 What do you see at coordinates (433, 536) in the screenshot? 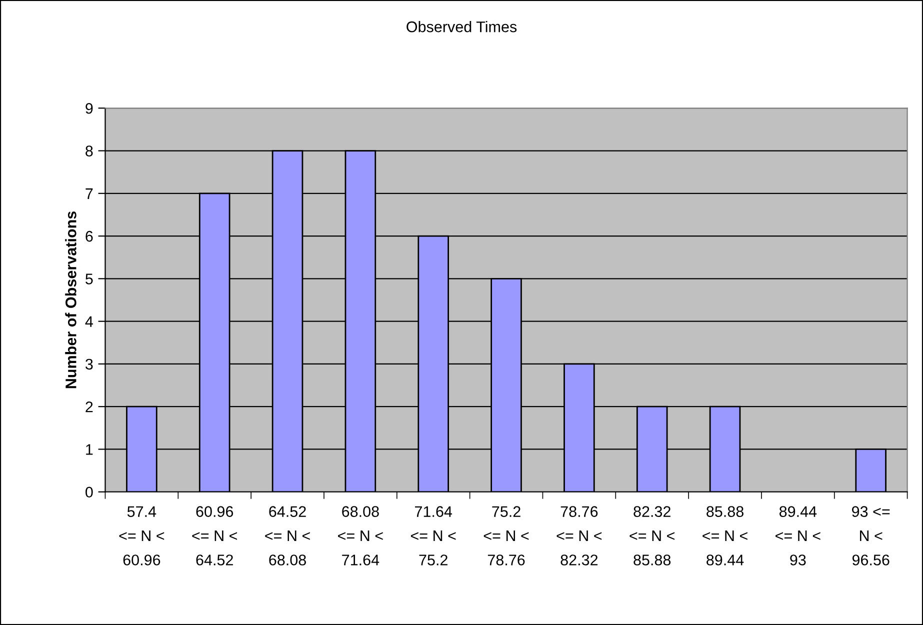
I see `x-tick-label: 71.64 <= N < 75.2` at bounding box center [433, 536].